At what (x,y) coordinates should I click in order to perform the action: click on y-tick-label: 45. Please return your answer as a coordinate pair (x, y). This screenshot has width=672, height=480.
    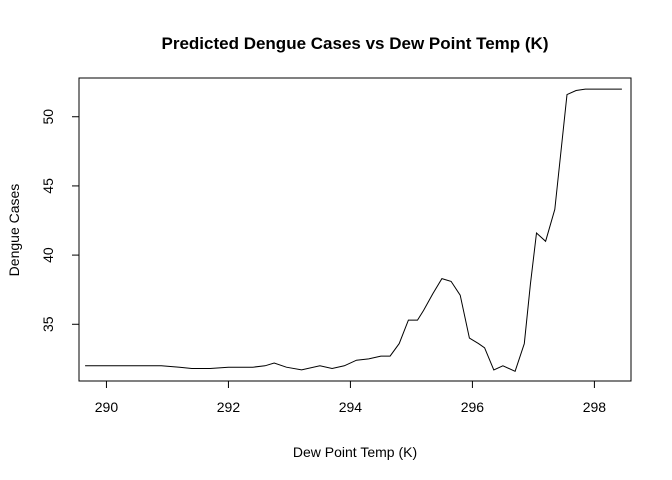
    Looking at the image, I should click on (48, 186).